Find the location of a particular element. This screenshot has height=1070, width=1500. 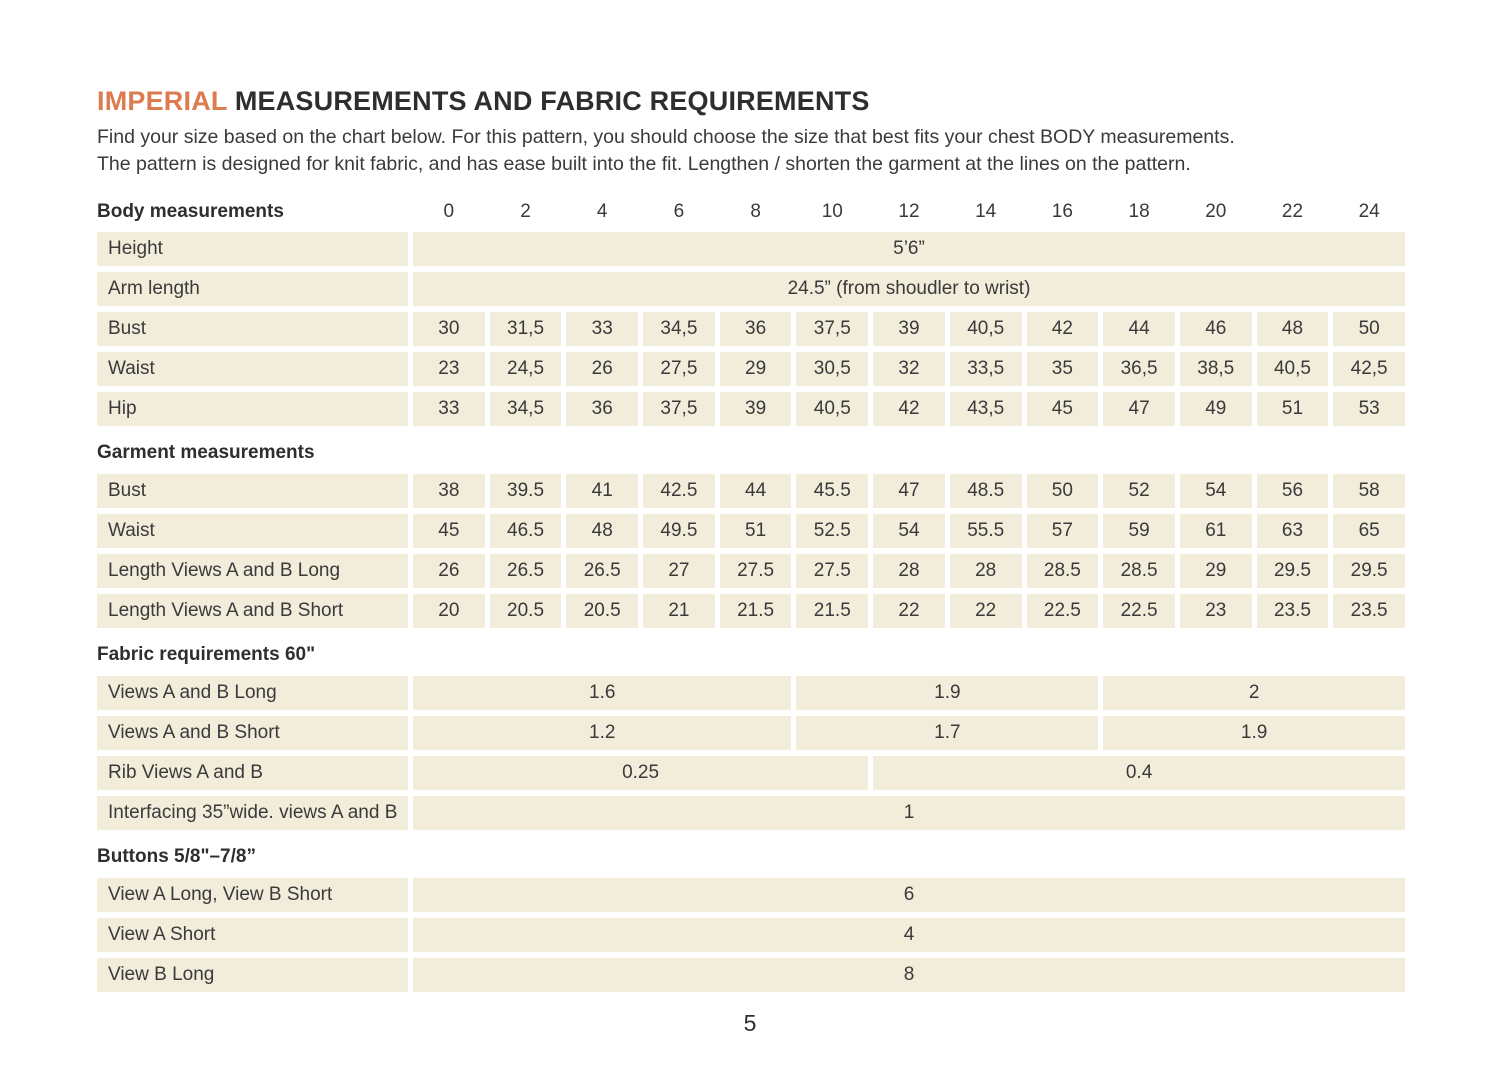

value-cell: 43,5 is located at coordinates (985, 409).